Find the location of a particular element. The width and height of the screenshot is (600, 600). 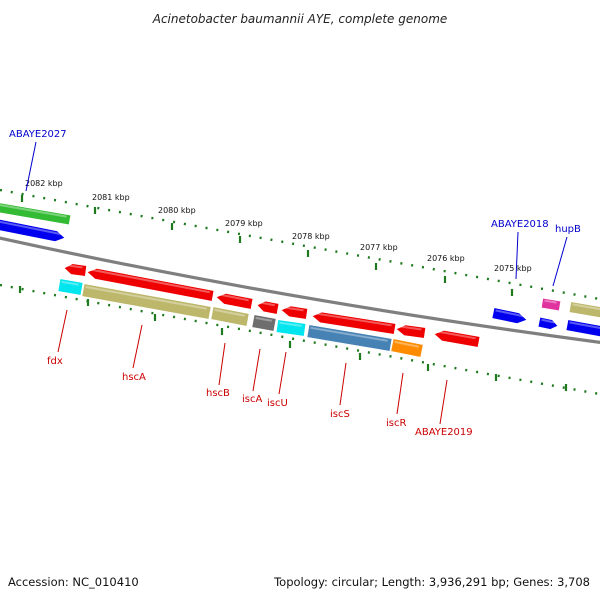

gene-label-abaye2018: ABAYE2018 is located at coordinates (520, 224).